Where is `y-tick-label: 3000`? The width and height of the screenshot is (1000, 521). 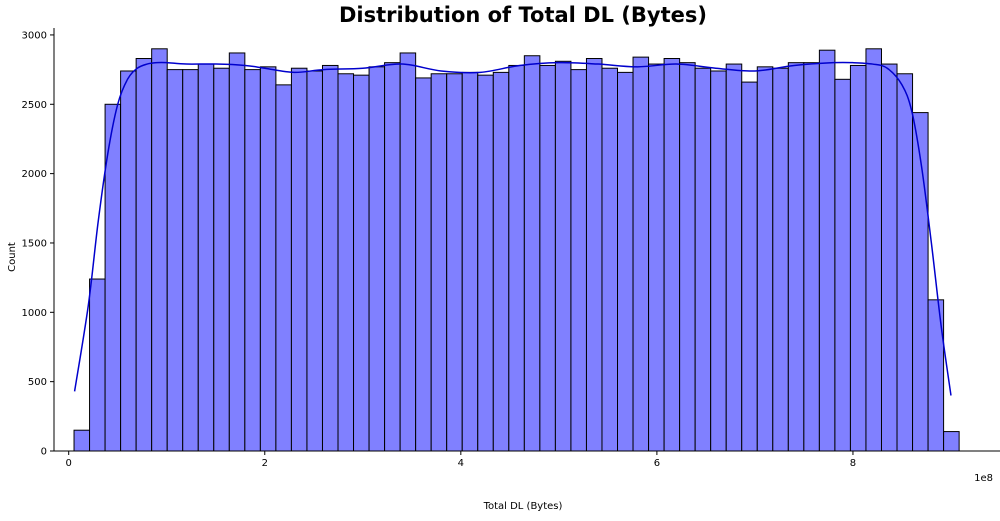
y-tick-label: 3000 is located at coordinates (34, 35).